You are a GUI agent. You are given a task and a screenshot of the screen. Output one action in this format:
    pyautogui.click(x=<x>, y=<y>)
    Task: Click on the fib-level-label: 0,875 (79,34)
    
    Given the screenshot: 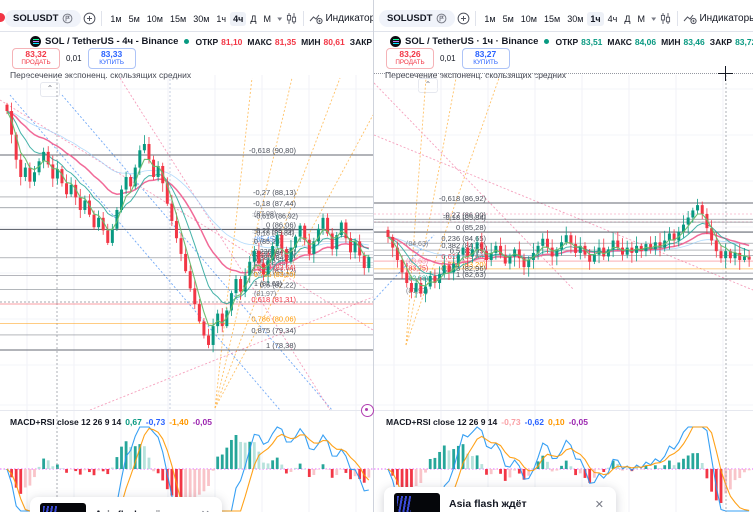 What is the action you would take?
    pyautogui.click(x=273, y=330)
    